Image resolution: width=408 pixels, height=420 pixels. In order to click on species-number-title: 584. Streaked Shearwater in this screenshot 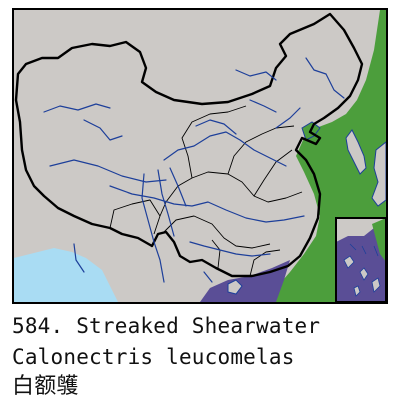, I will do `click(166, 326)`.